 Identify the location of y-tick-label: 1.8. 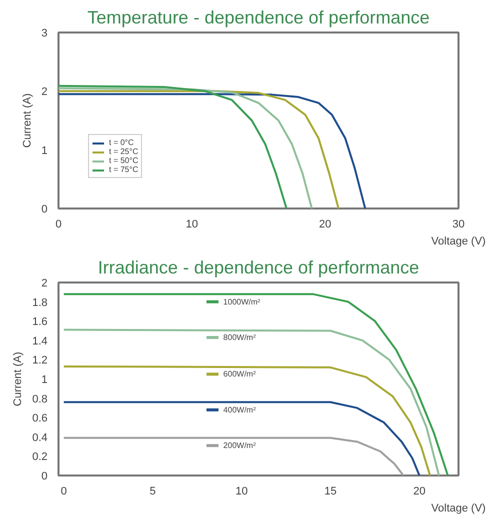
(40, 302).